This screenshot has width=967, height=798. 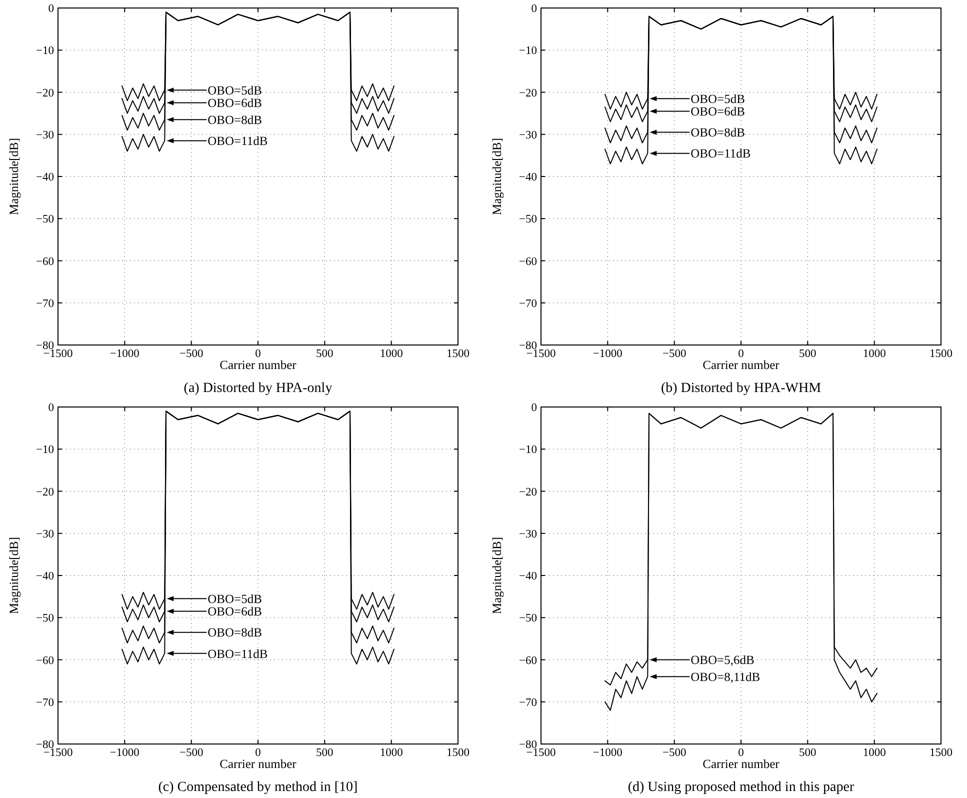 I want to click on annotation: OBO=5,6dB, so click(x=722, y=660).